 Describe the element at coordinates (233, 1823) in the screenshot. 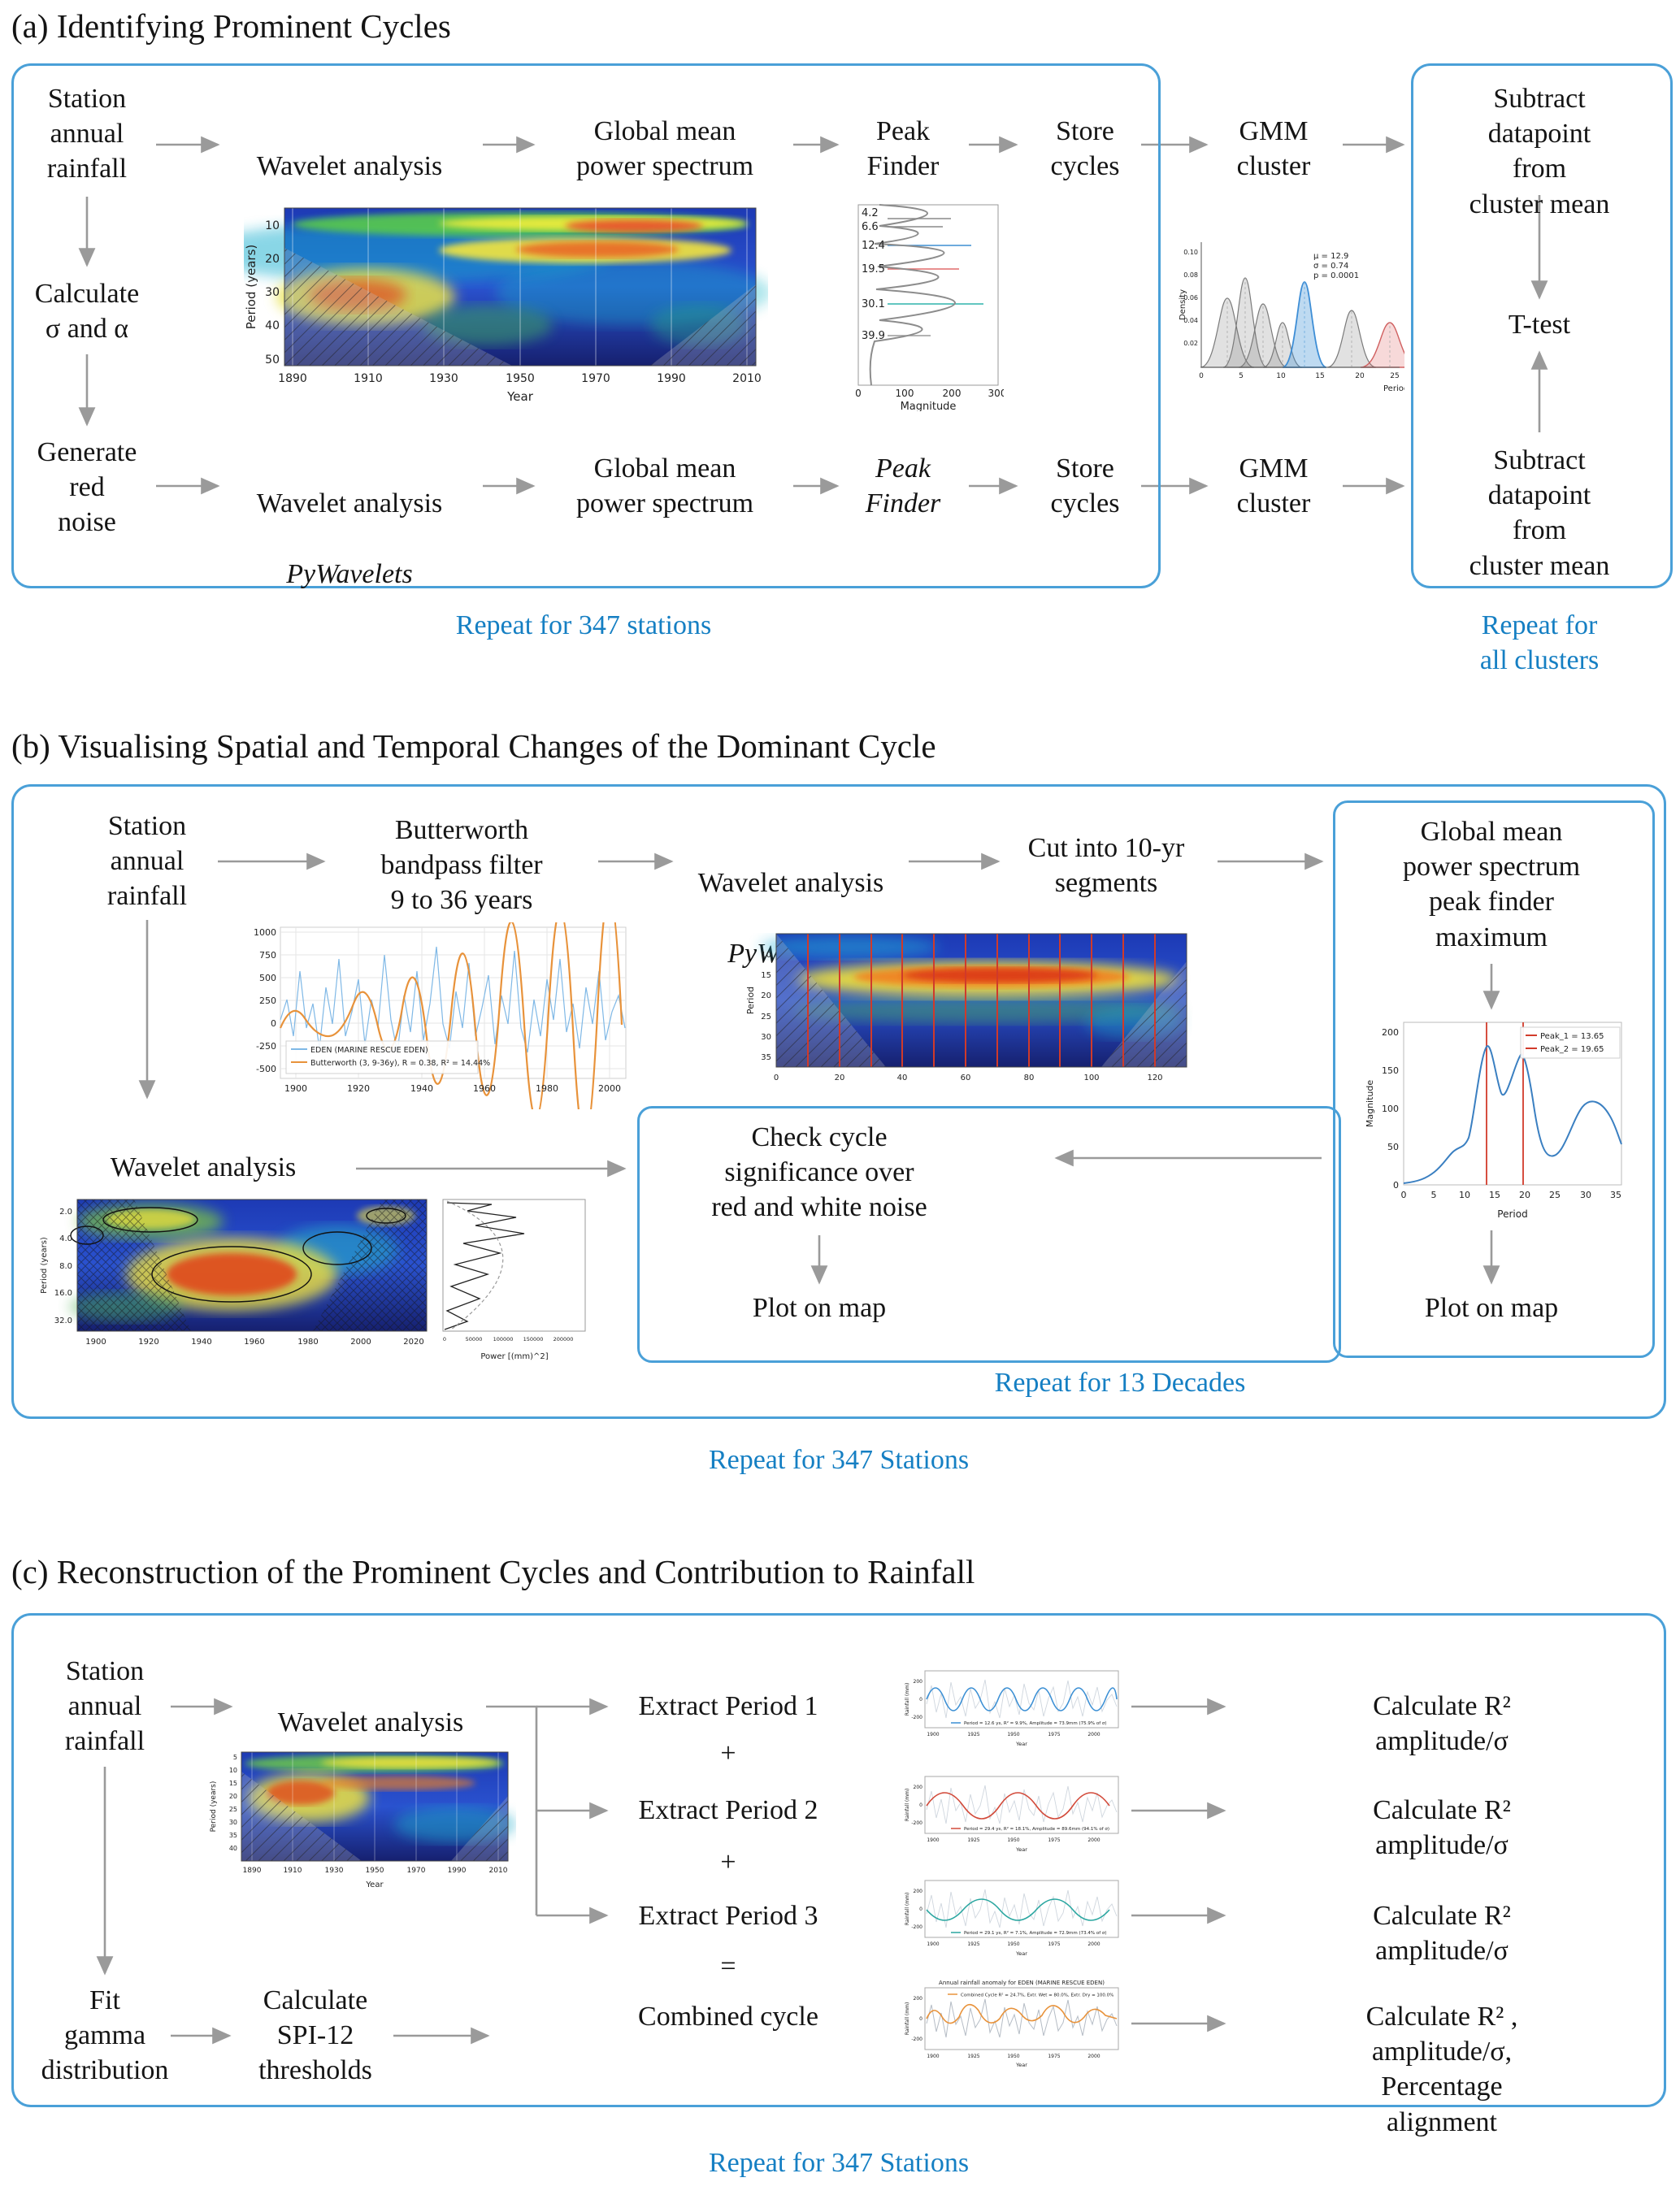

I see `svg-text: 30` at that location.